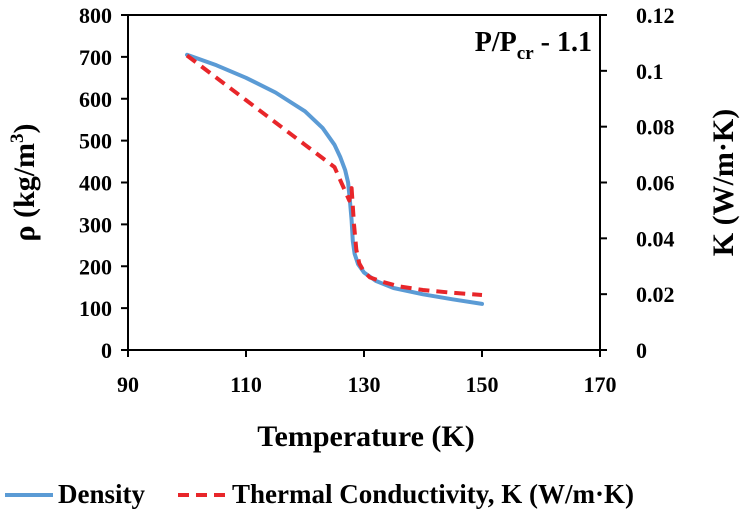 This screenshot has width=755, height=527. I want to click on y-right-tick-label: 0, so click(641, 350).